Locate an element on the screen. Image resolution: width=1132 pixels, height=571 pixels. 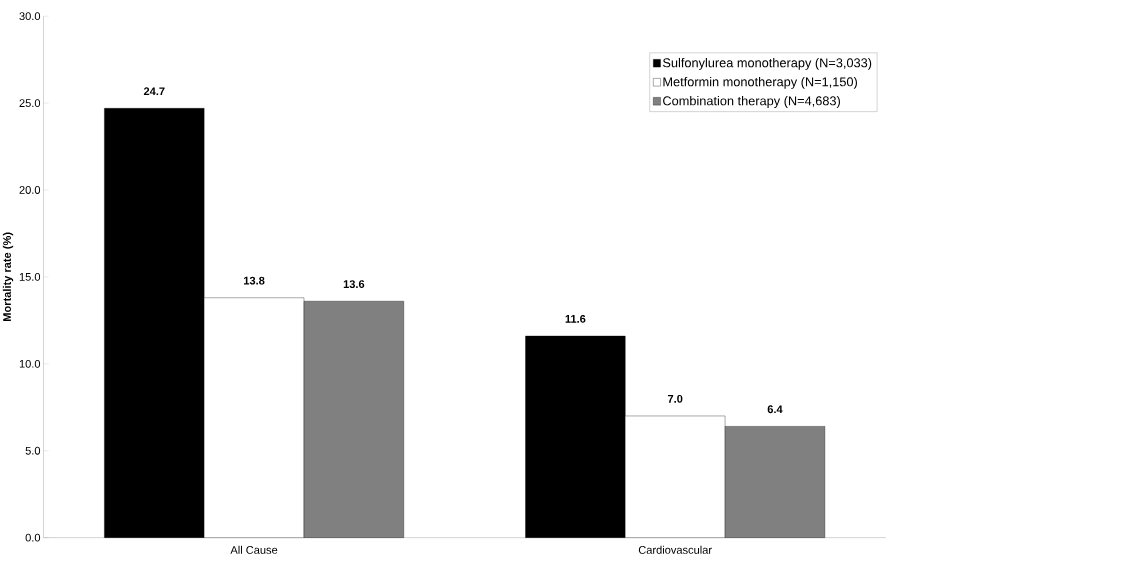
legend-label: Metformin monotherapy (N=1,150) is located at coordinates (760, 83).